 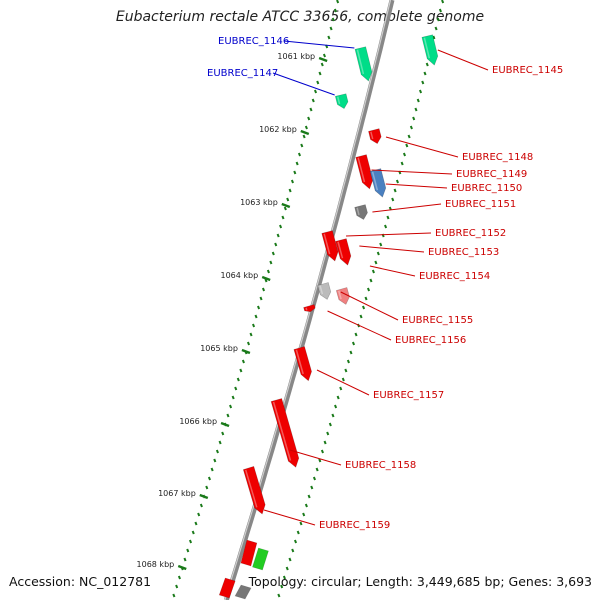 I want to click on gene-label-text: EUBREC_1148, so click(x=497, y=157).